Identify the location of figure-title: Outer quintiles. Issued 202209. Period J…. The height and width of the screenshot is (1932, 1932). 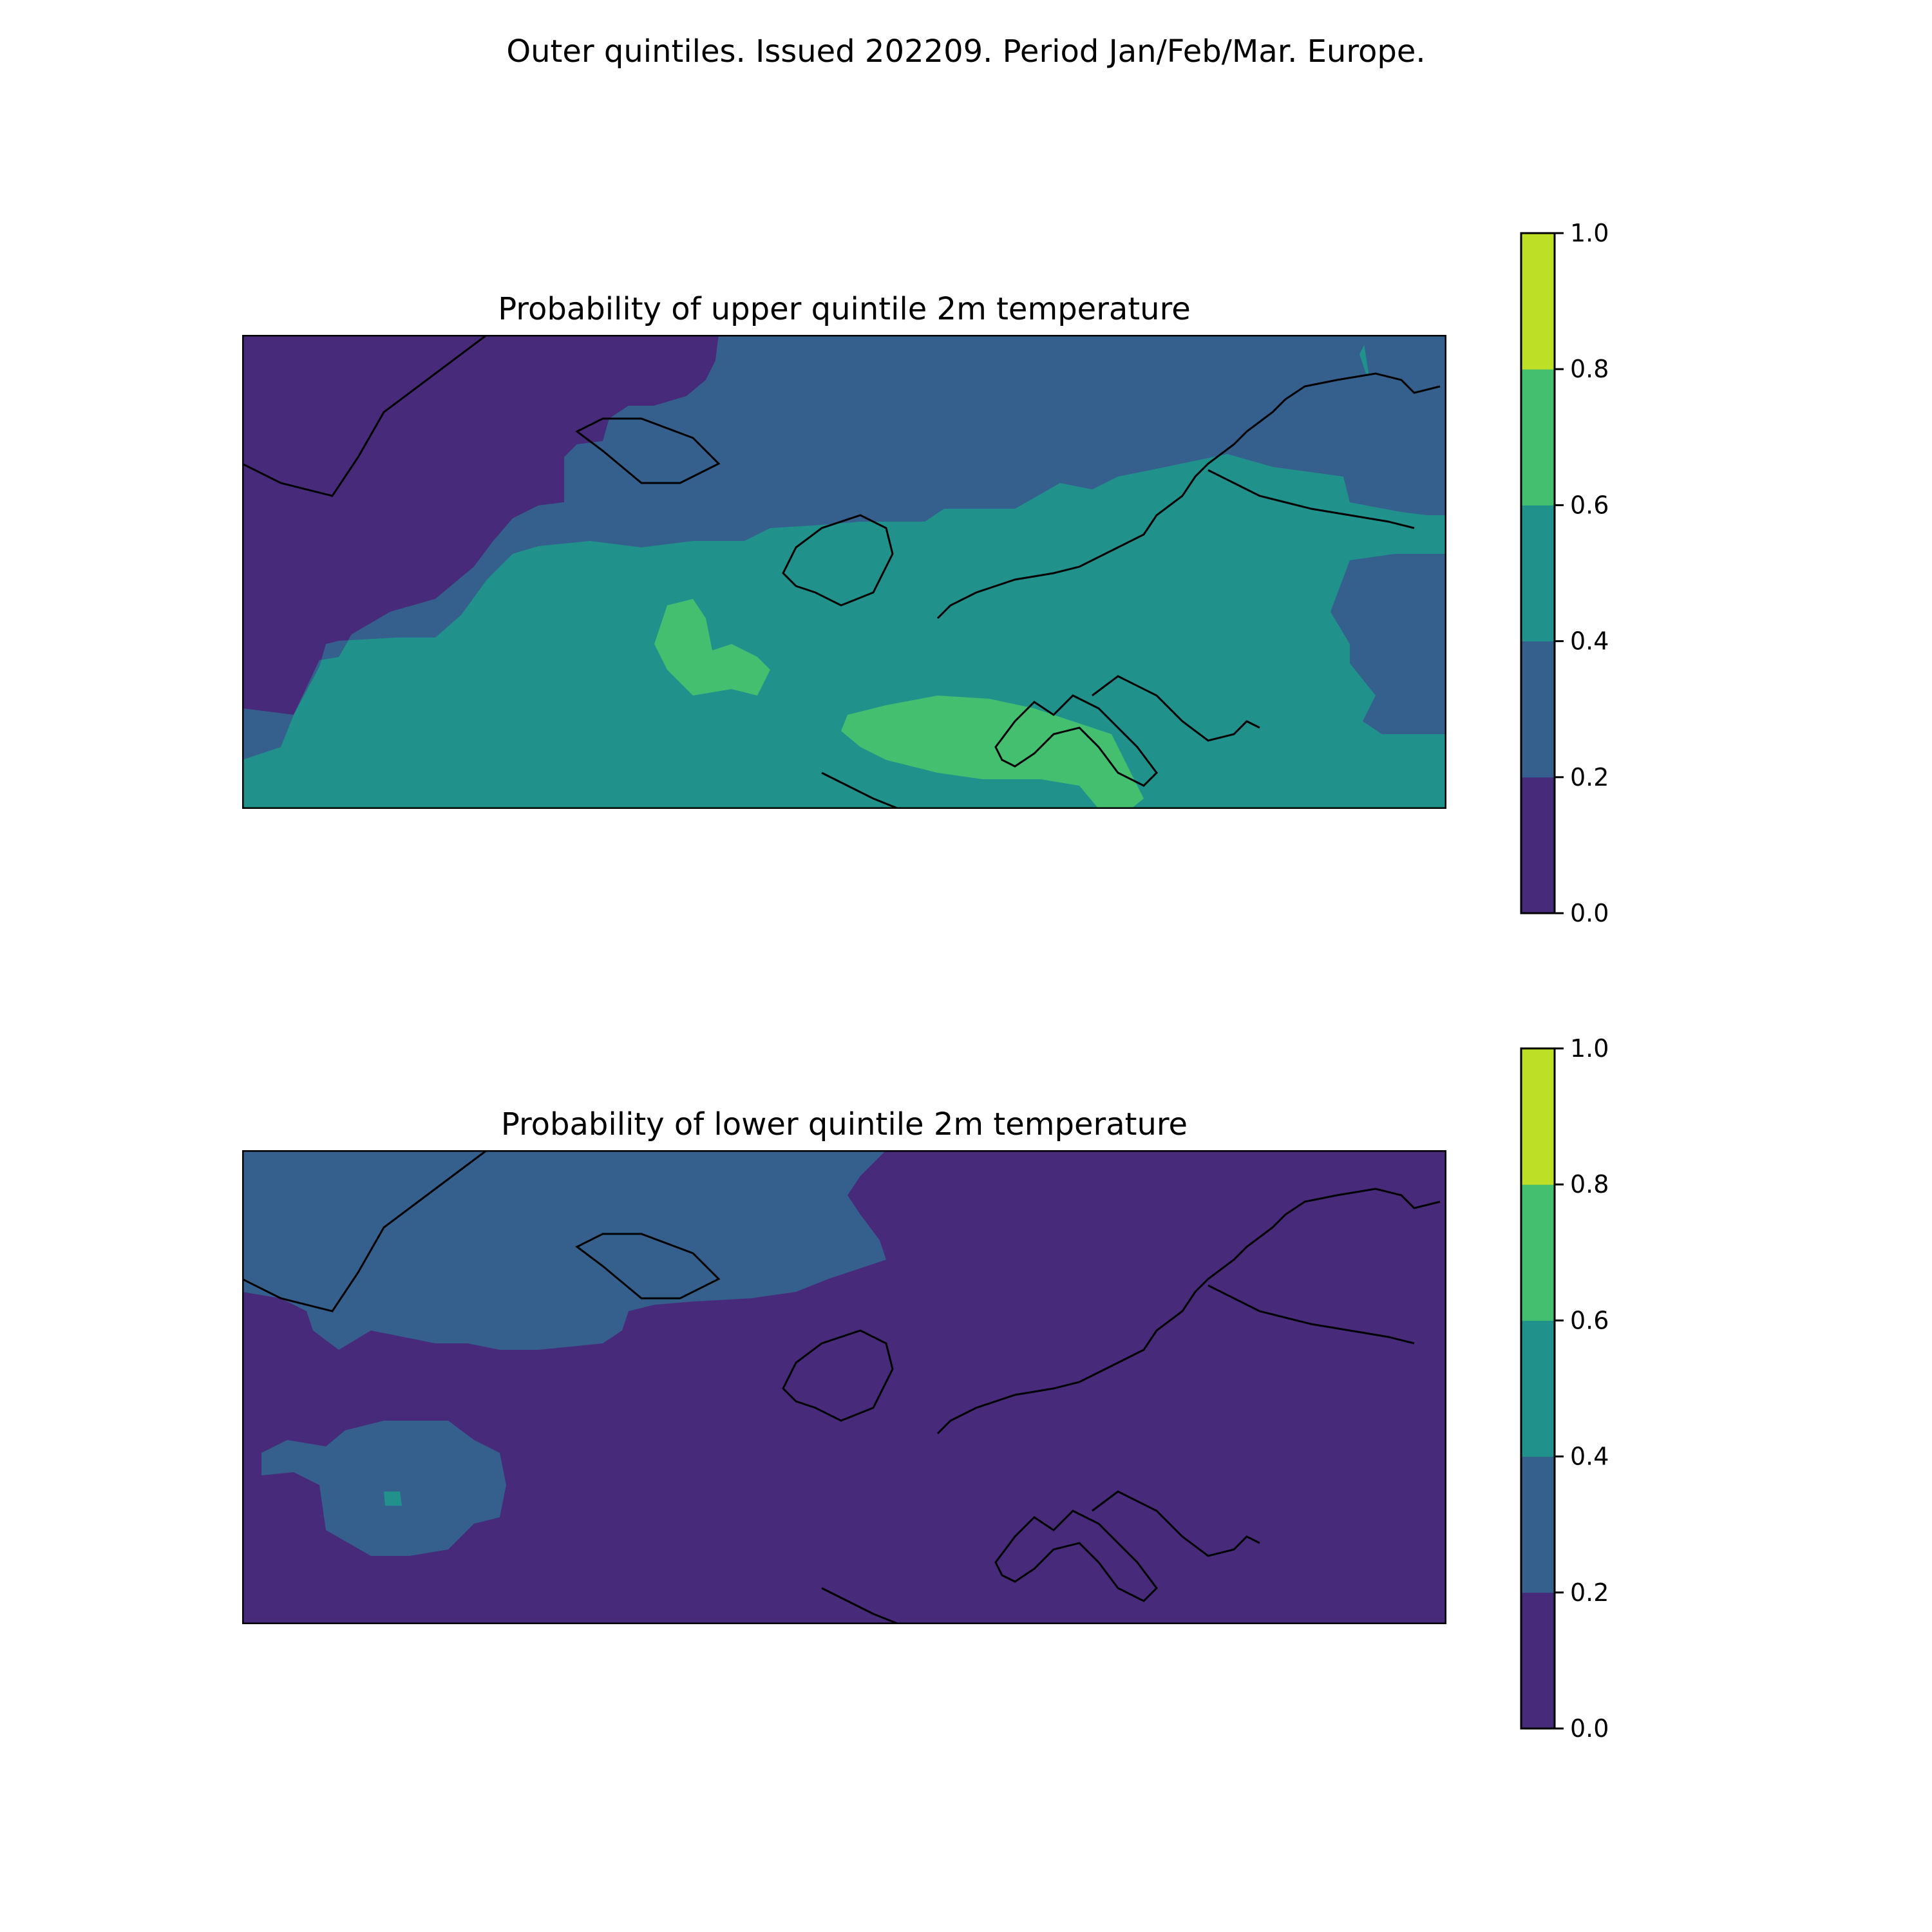
(966, 52).